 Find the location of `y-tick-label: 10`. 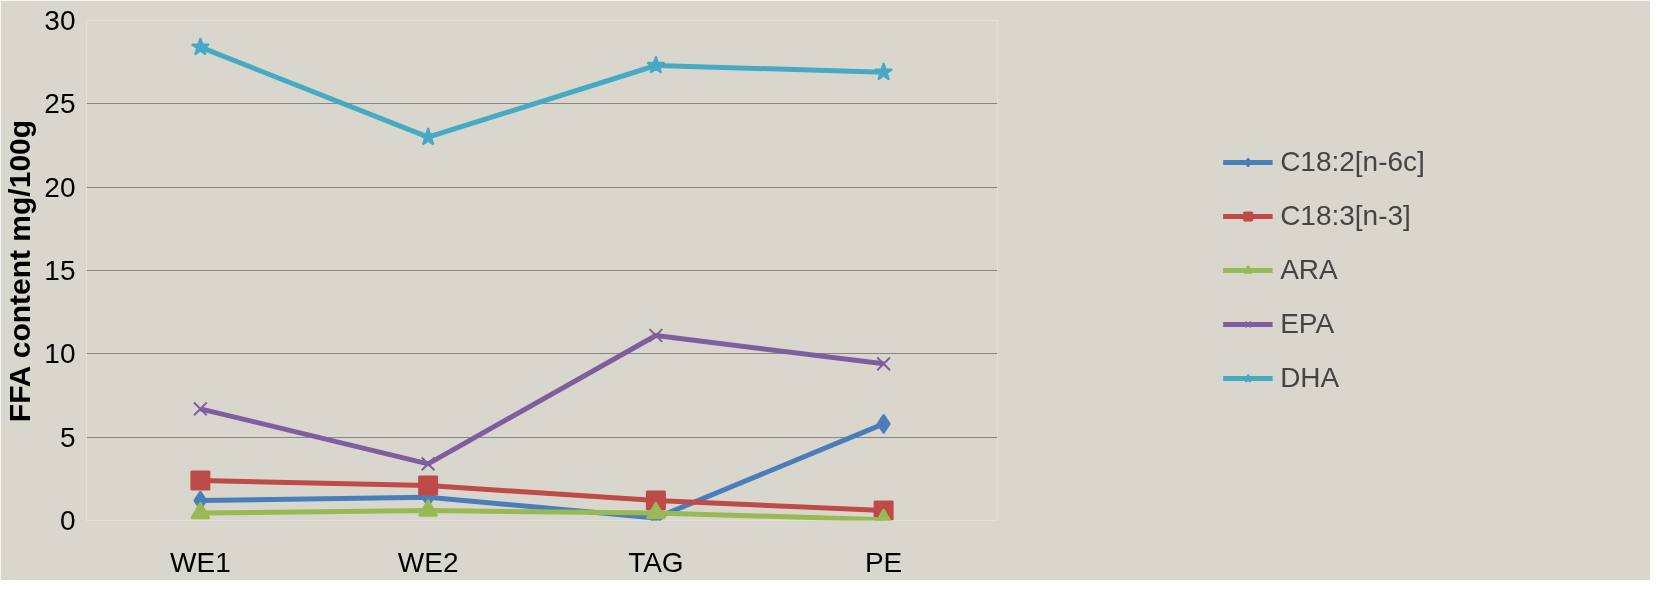

y-tick-label: 10 is located at coordinates (60, 354).